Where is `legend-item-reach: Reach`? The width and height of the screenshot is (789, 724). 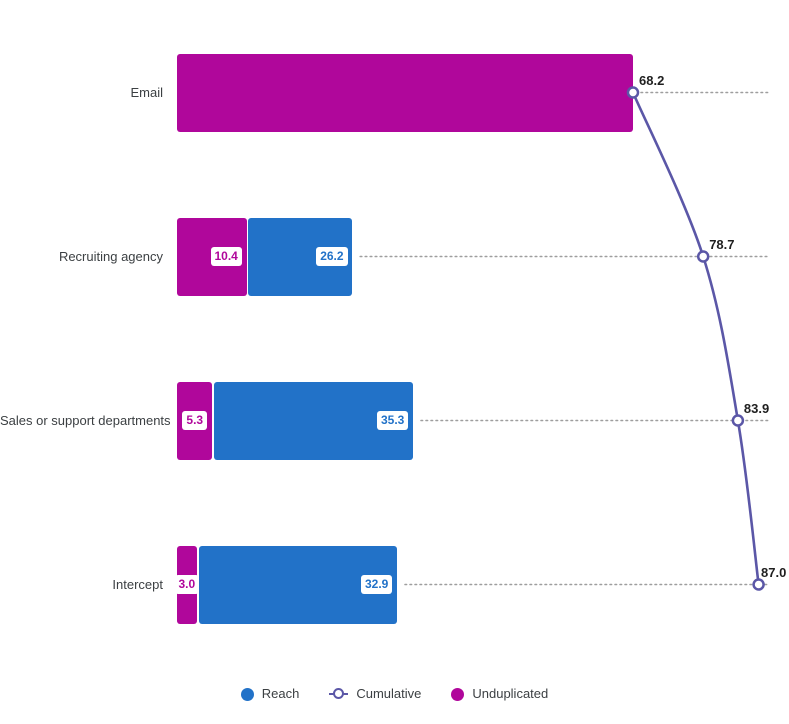 legend-item-reach: Reach is located at coordinates (270, 694).